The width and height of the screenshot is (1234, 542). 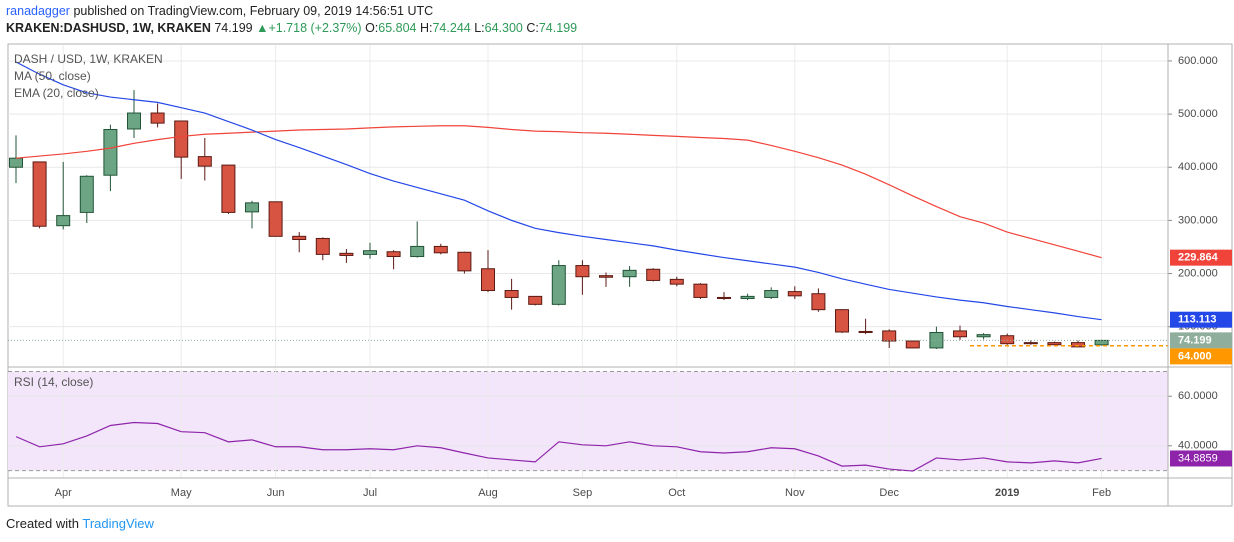 What do you see at coordinates (1198, 258) in the screenshot?
I see `last-value-label: 229.864` at bounding box center [1198, 258].